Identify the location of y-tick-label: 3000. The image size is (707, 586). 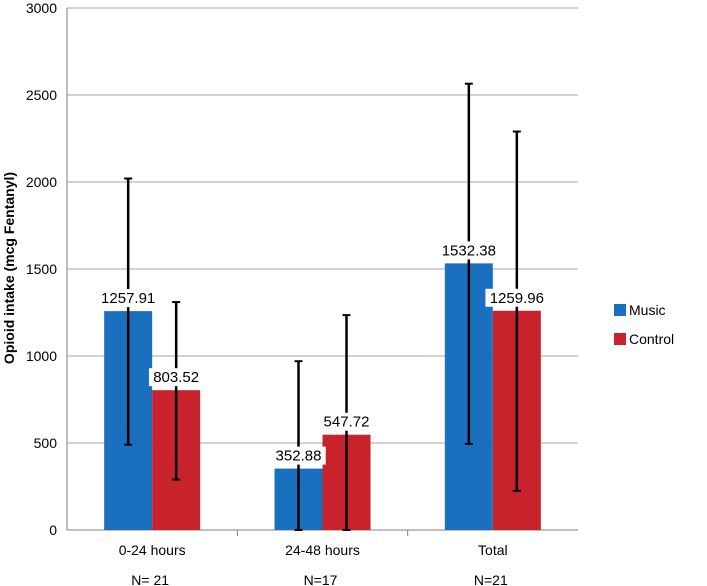
(41, 8).